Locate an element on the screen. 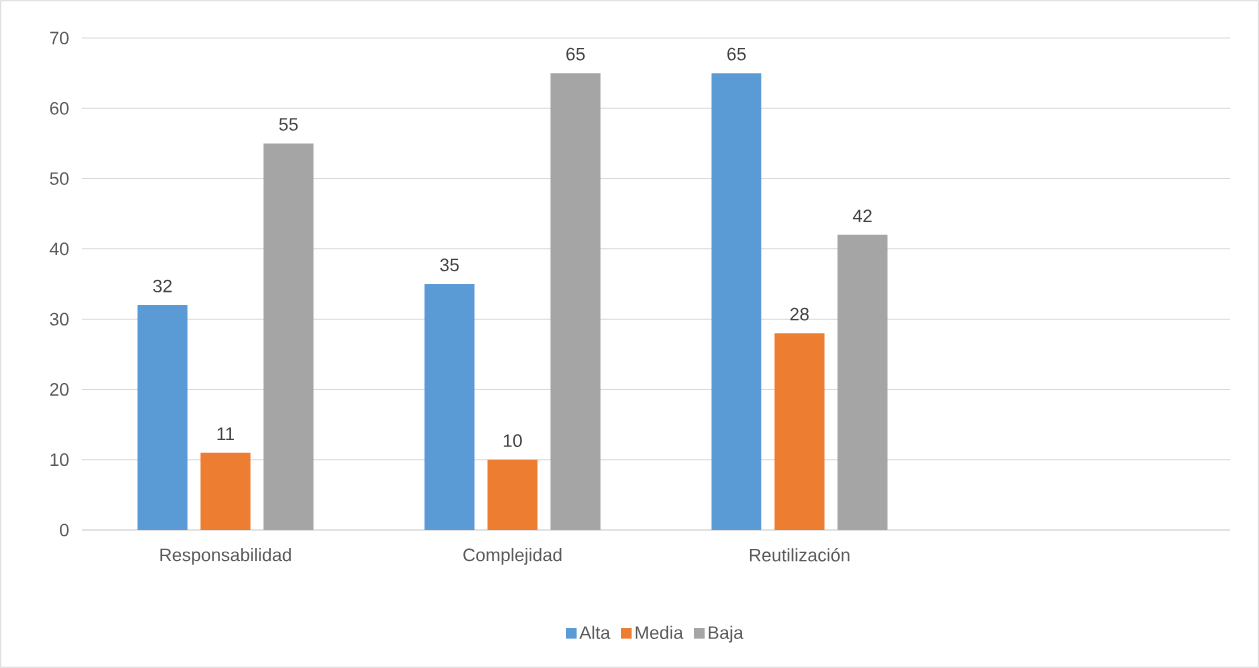  legend-label: Alta is located at coordinates (595, 632).